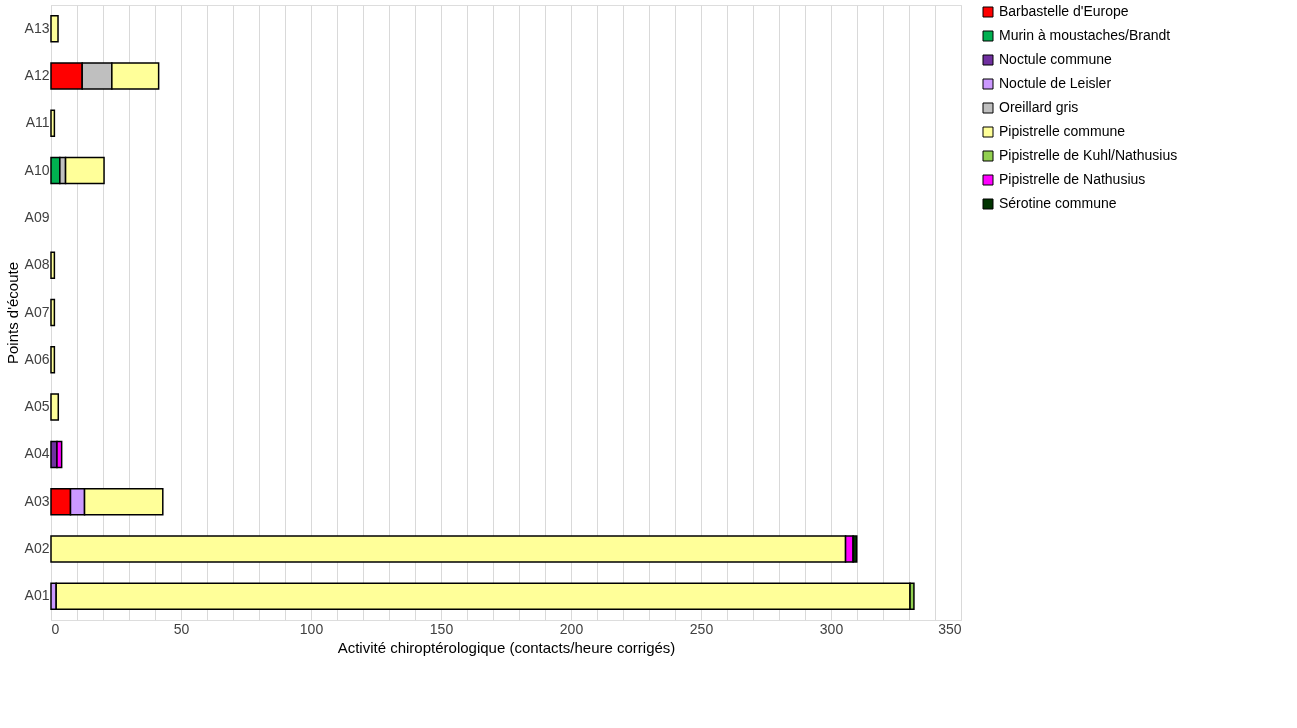 The width and height of the screenshot is (1297, 728). What do you see at coordinates (181, 628) in the screenshot?
I see `x-tick-label: 50` at bounding box center [181, 628].